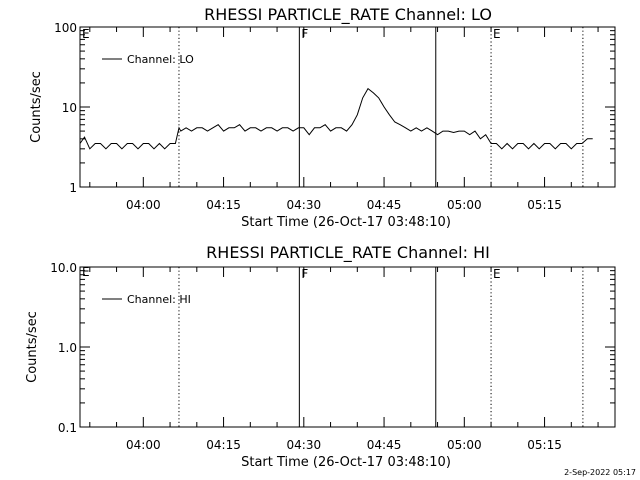 This screenshot has width=640, height=480. I want to click on y-tick-label: 100, so click(65, 28).